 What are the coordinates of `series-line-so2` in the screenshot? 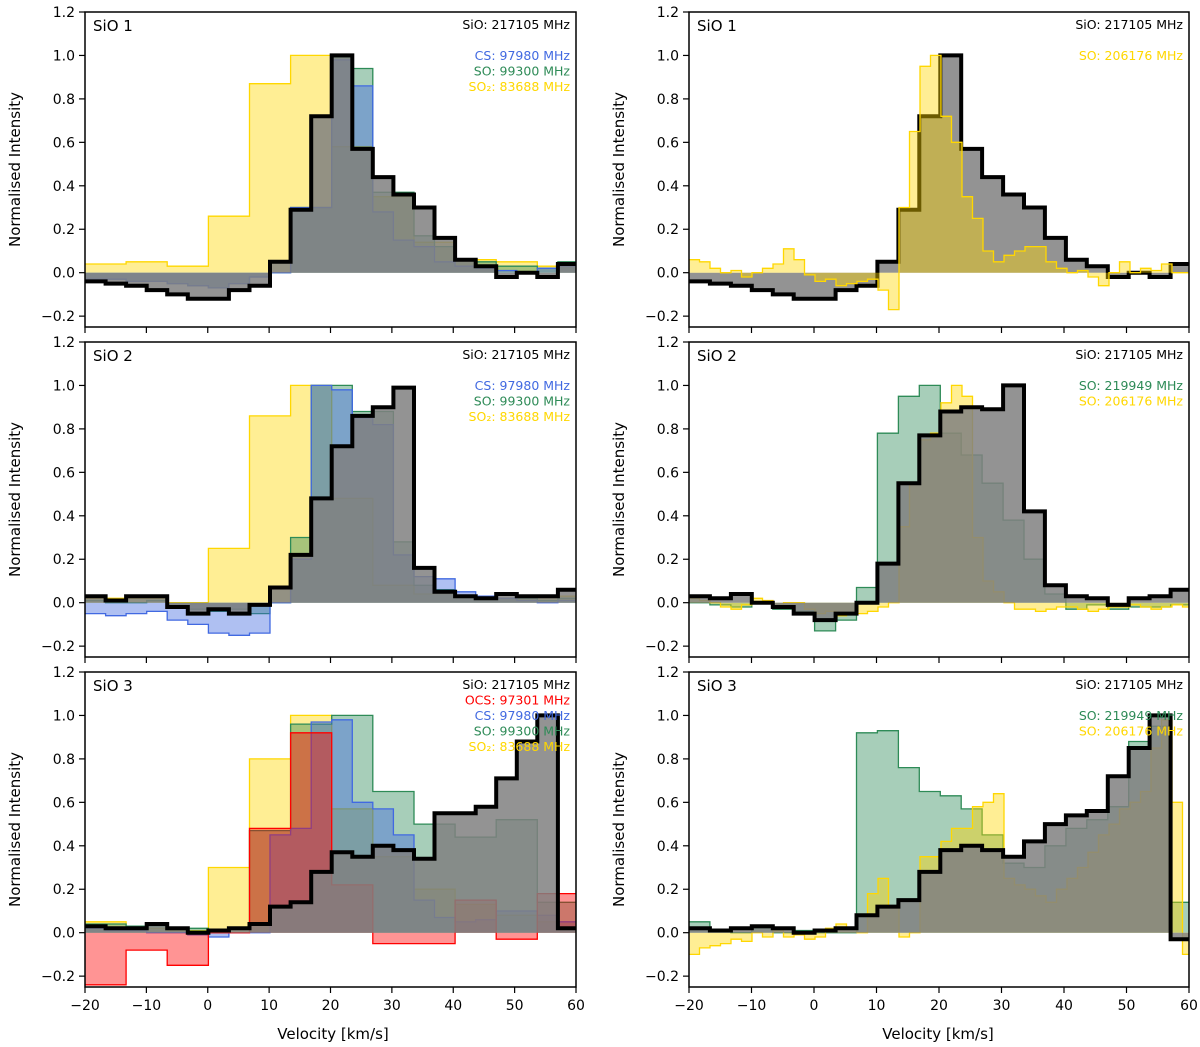 It's located at (939, 182).